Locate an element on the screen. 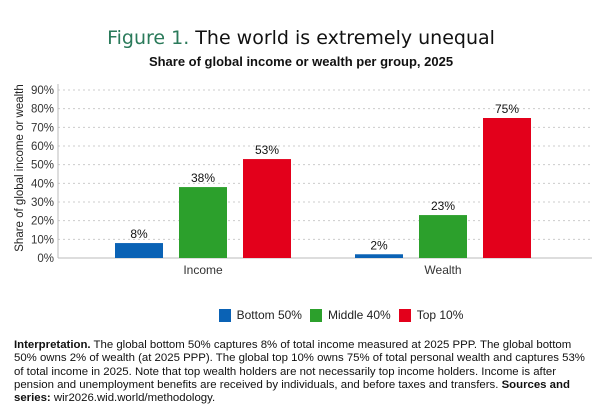  y-tick-label: 40% is located at coordinates (42, 184).